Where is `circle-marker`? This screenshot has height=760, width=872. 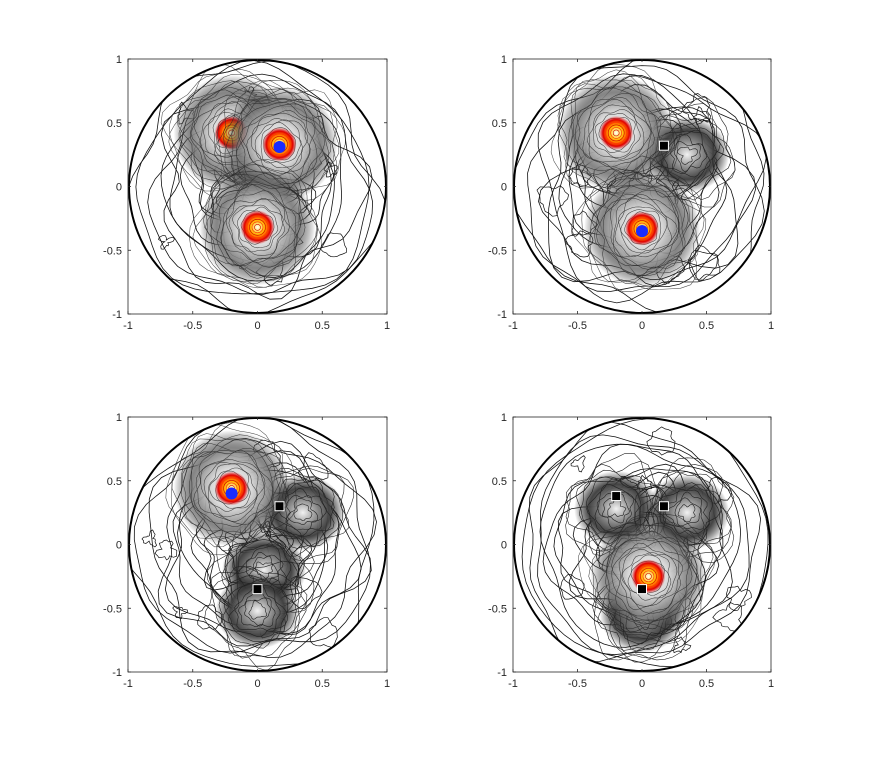
circle-marker is located at coordinates (642, 231).